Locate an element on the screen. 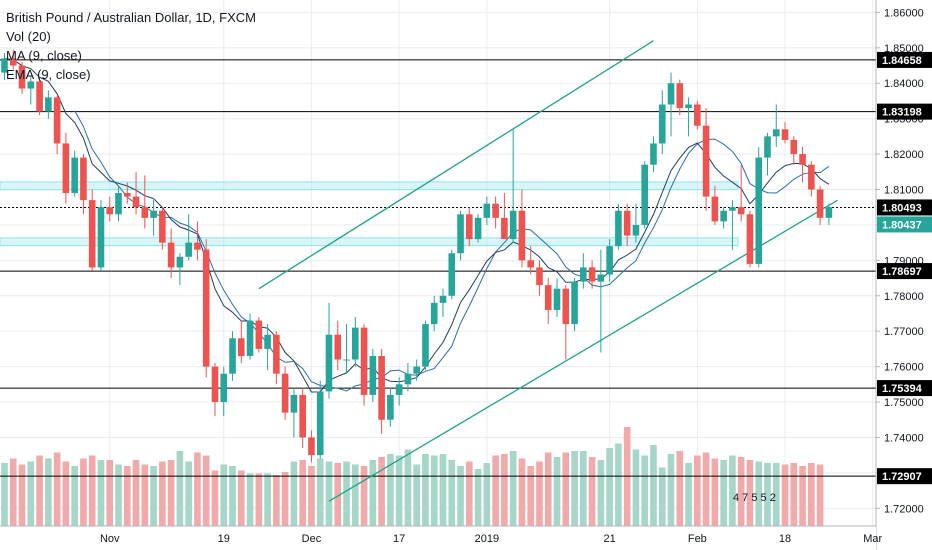  time-axis: Nov 19 Dec 17 2019 21 Feb 18 Mar is located at coordinates (441, 537).